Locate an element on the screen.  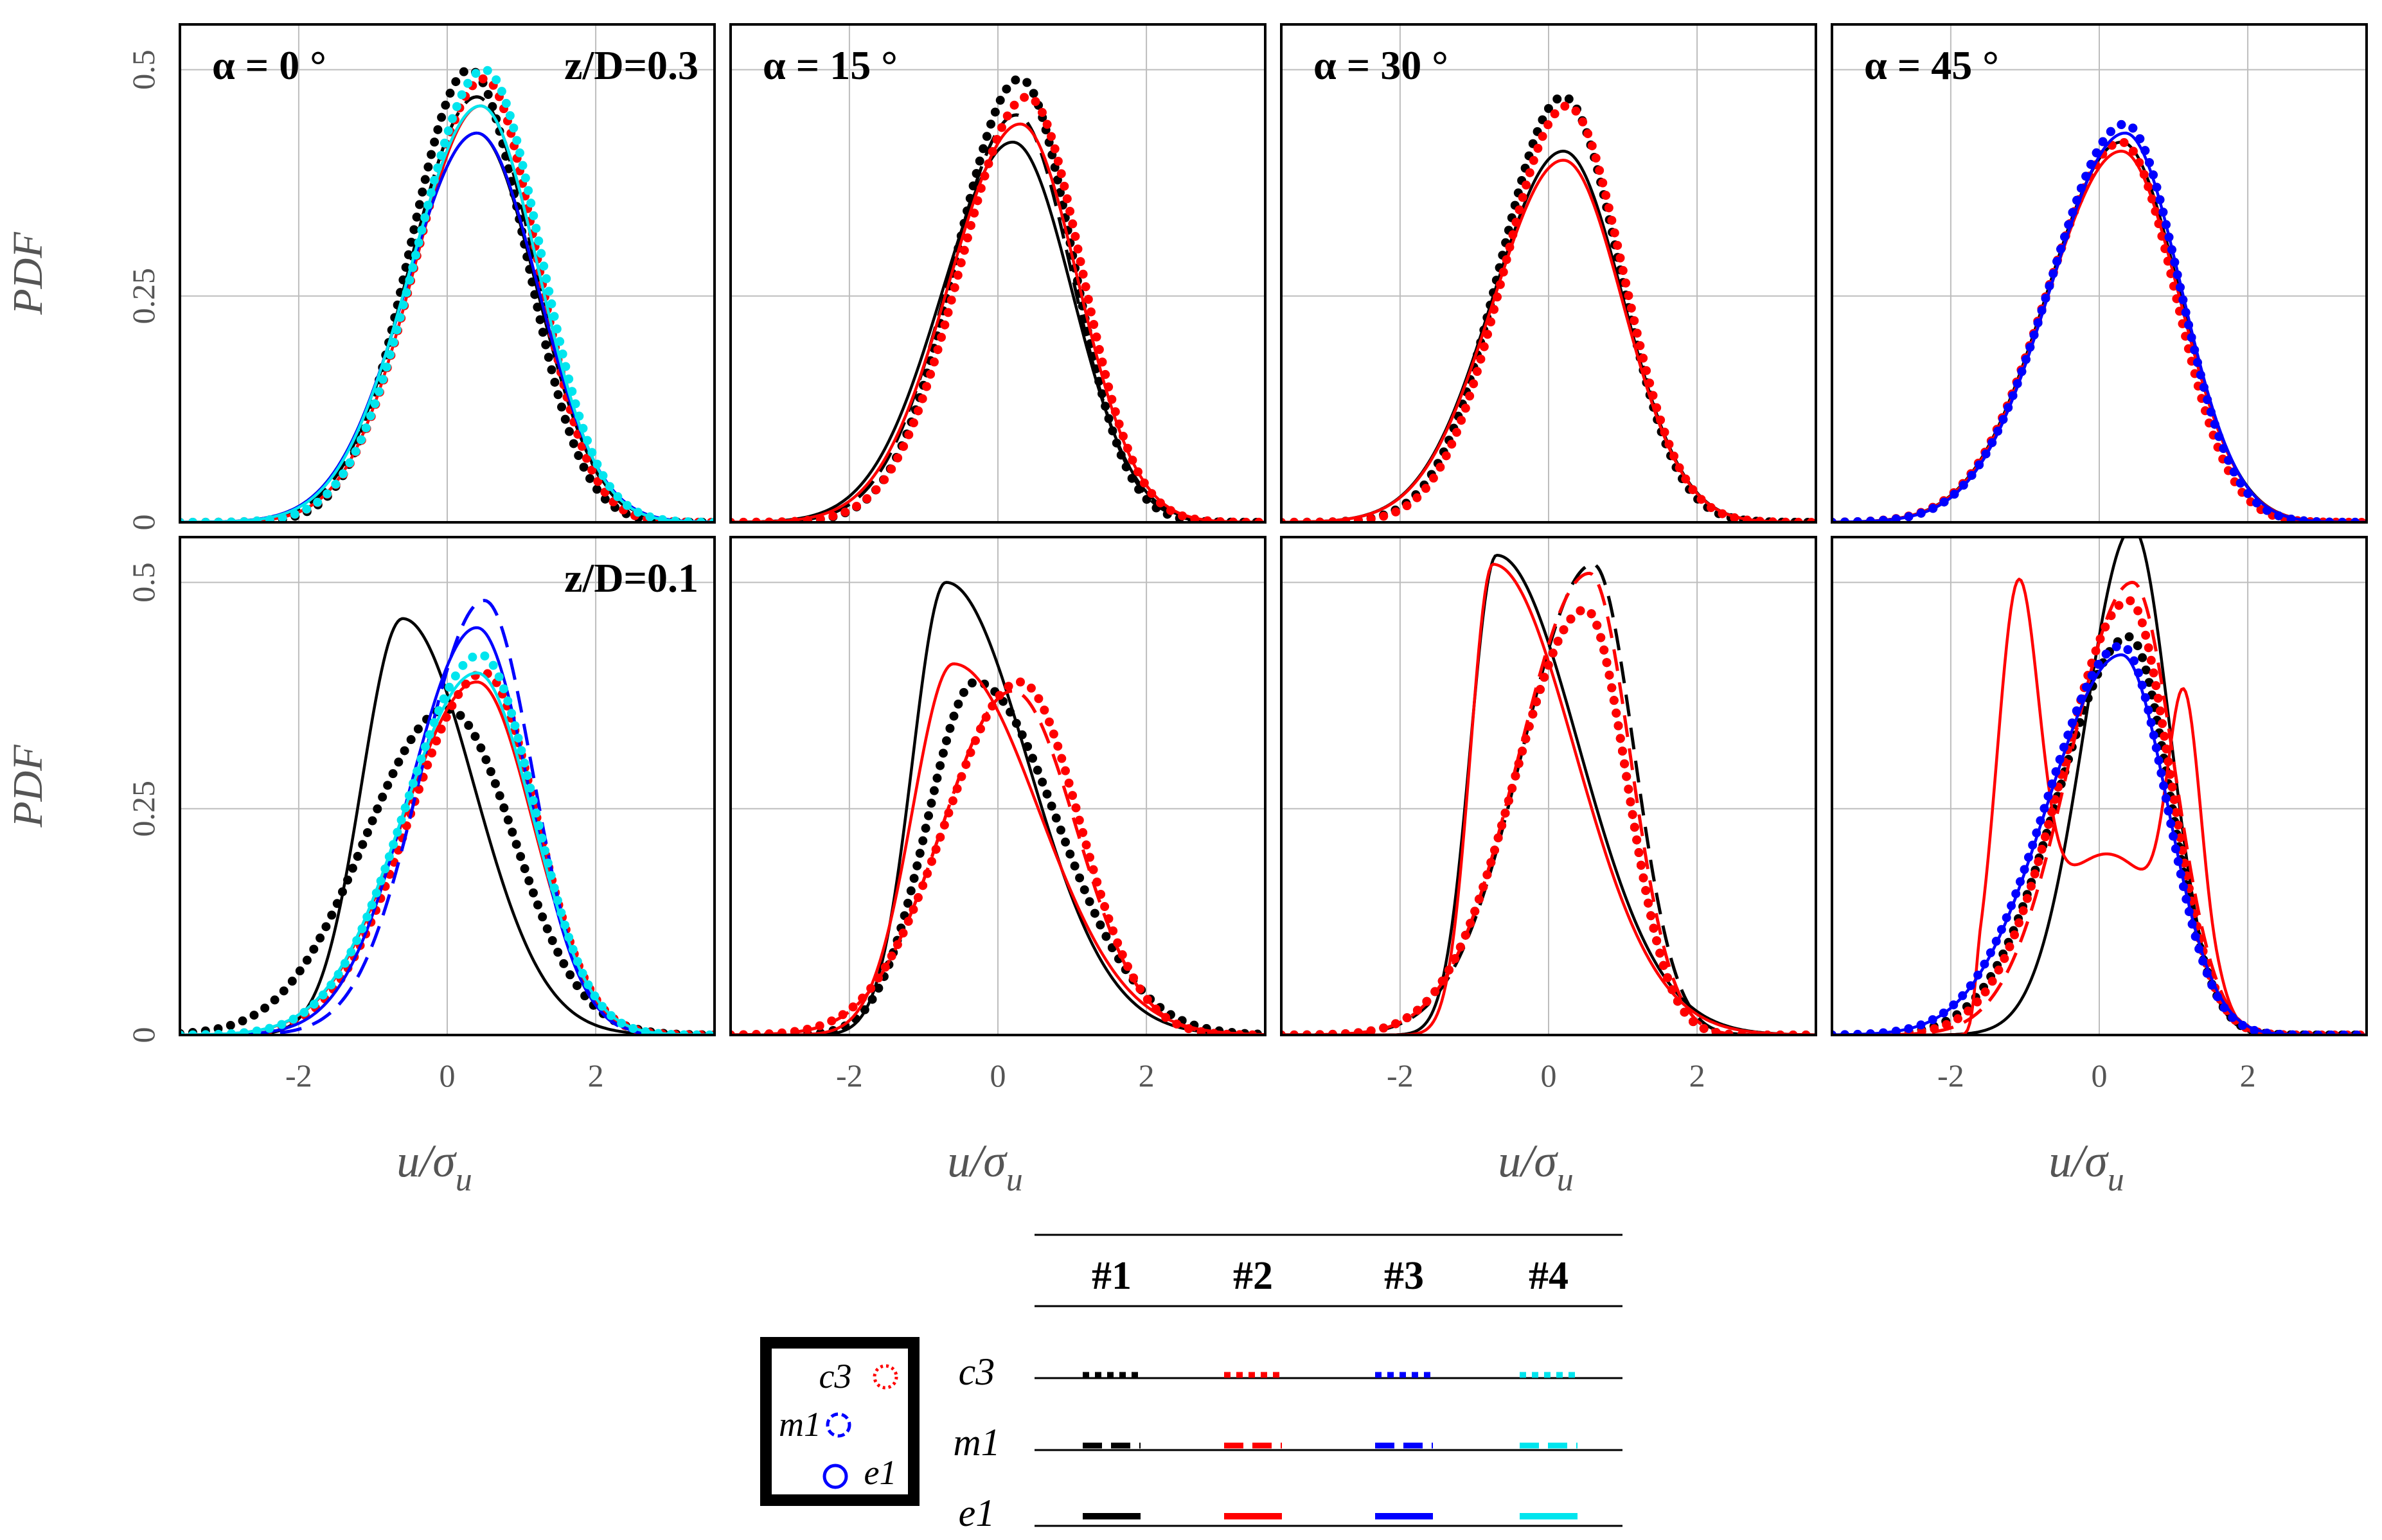
inset-marker-m1 is located at coordinates (838, 1425).